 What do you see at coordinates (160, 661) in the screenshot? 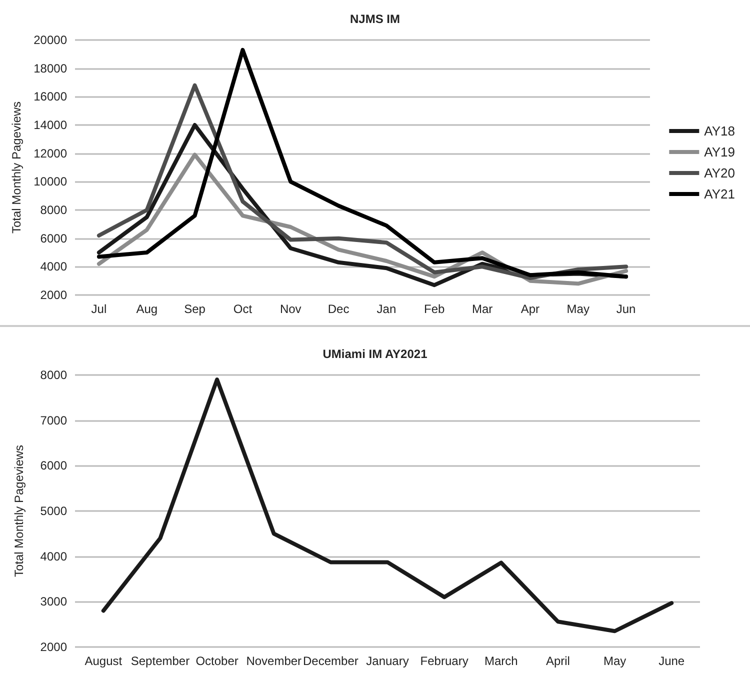
I see `x-tick-label: September` at bounding box center [160, 661].